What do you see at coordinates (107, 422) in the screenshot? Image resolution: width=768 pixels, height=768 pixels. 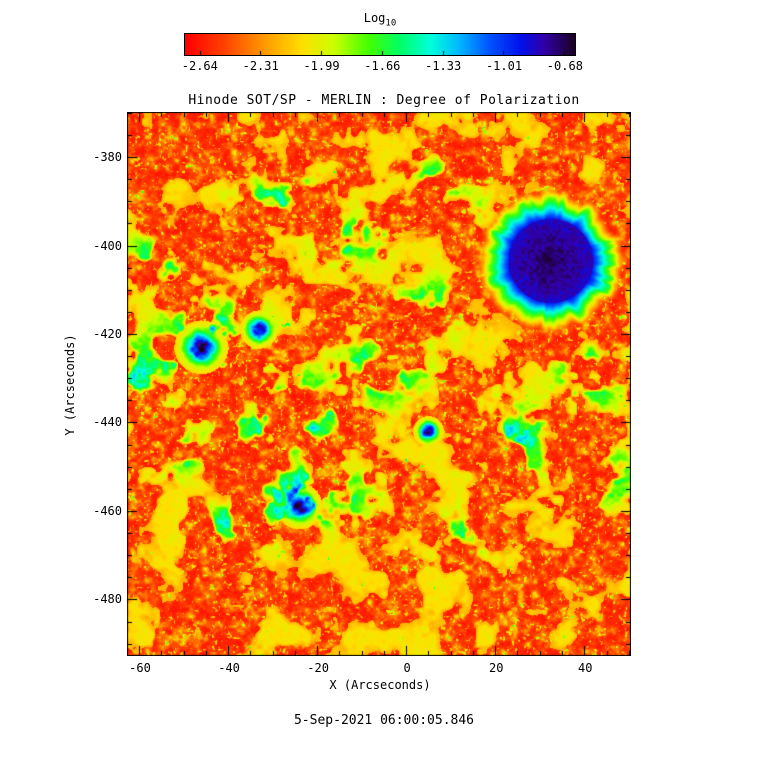 I see `y-tick-label: -440` at bounding box center [107, 422].